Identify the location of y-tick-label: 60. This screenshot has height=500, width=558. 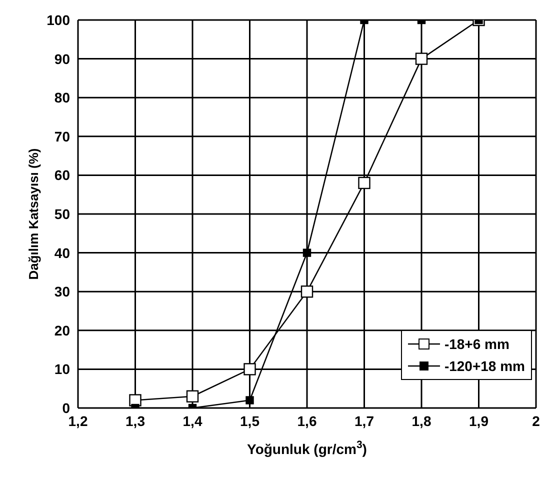
(62, 175).